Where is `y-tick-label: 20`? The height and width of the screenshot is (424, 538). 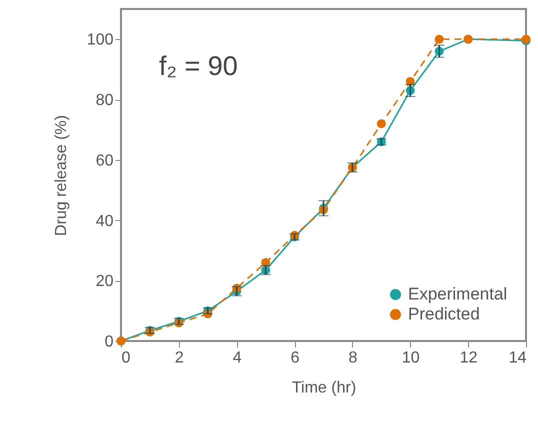
y-tick-label: 20 is located at coordinates (105, 281).